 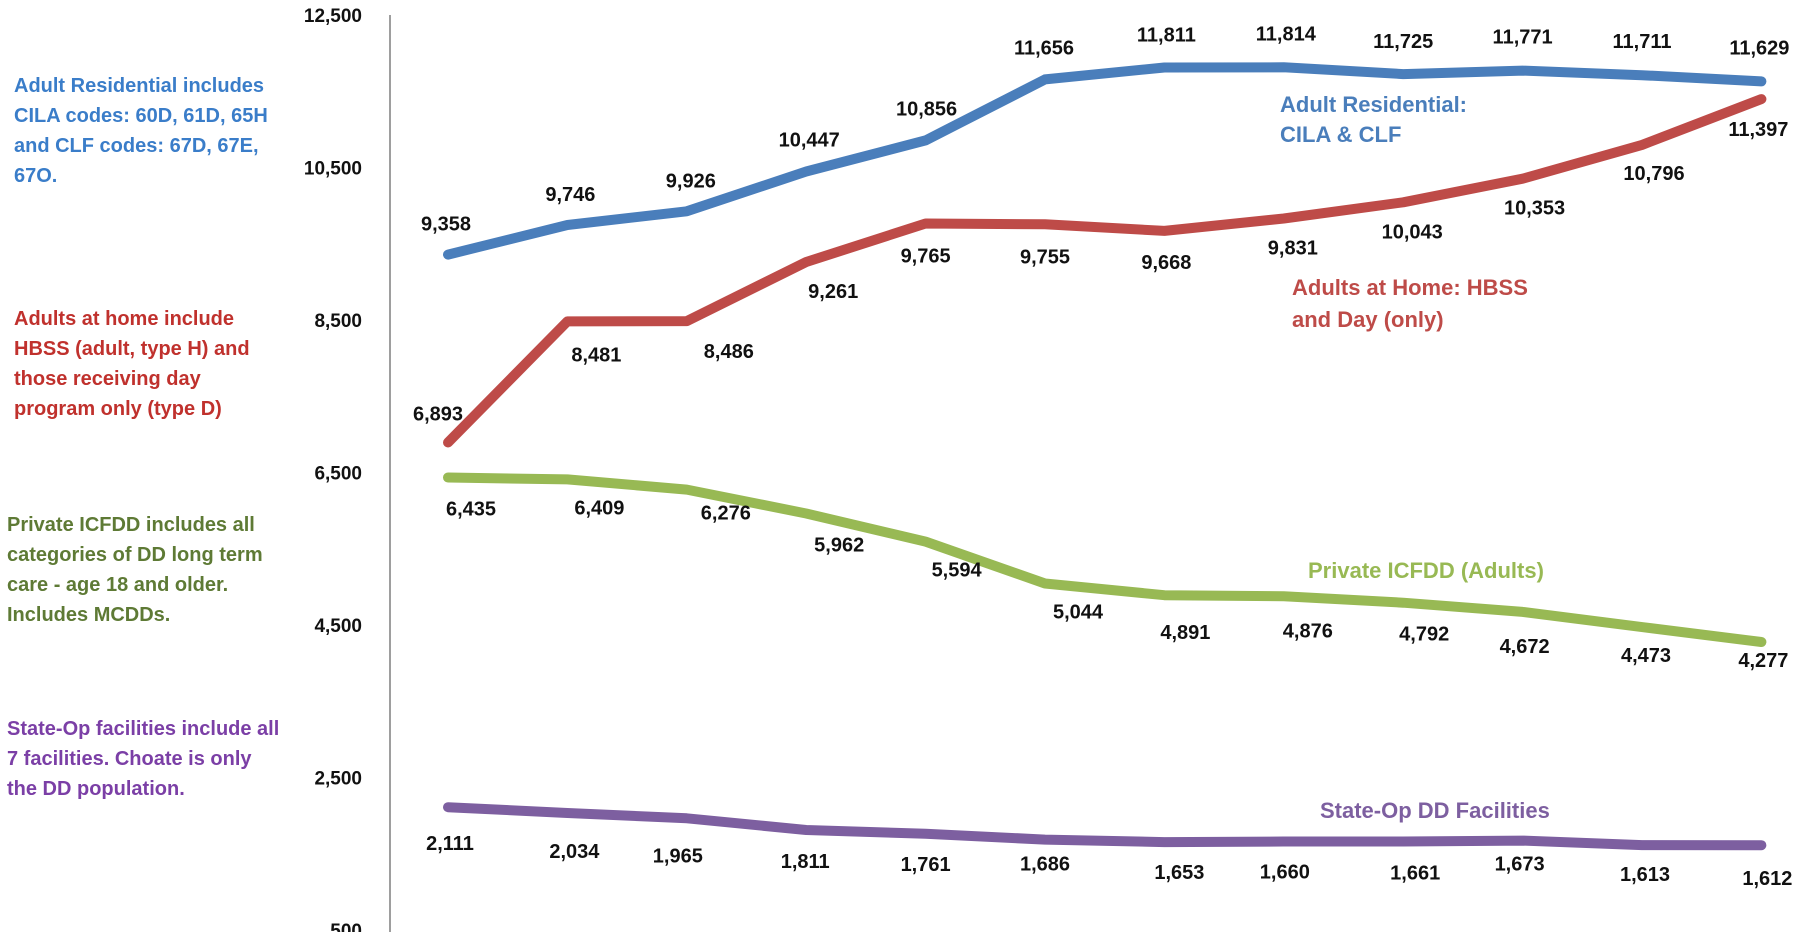 I want to click on data-label-state: 1,660, so click(x=1285, y=873).